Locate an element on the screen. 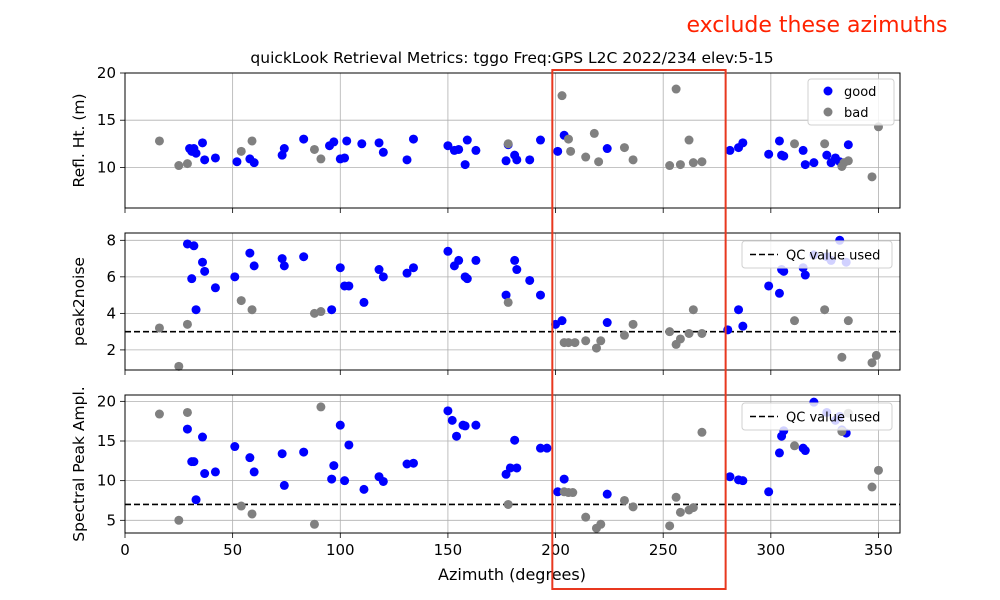  y-tick-label: 4 is located at coordinates (111, 313).